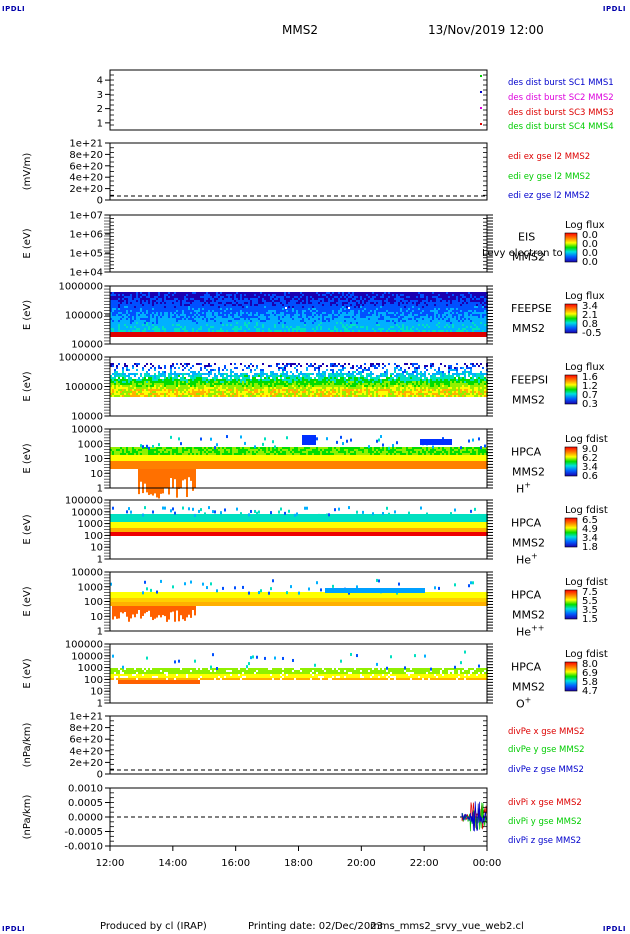 The width and height of the screenshot is (630, 934). What do you see at coordinates (530, 631) in the screenshot?
I see `species-p8: He++` at bounding box center [530, 631].